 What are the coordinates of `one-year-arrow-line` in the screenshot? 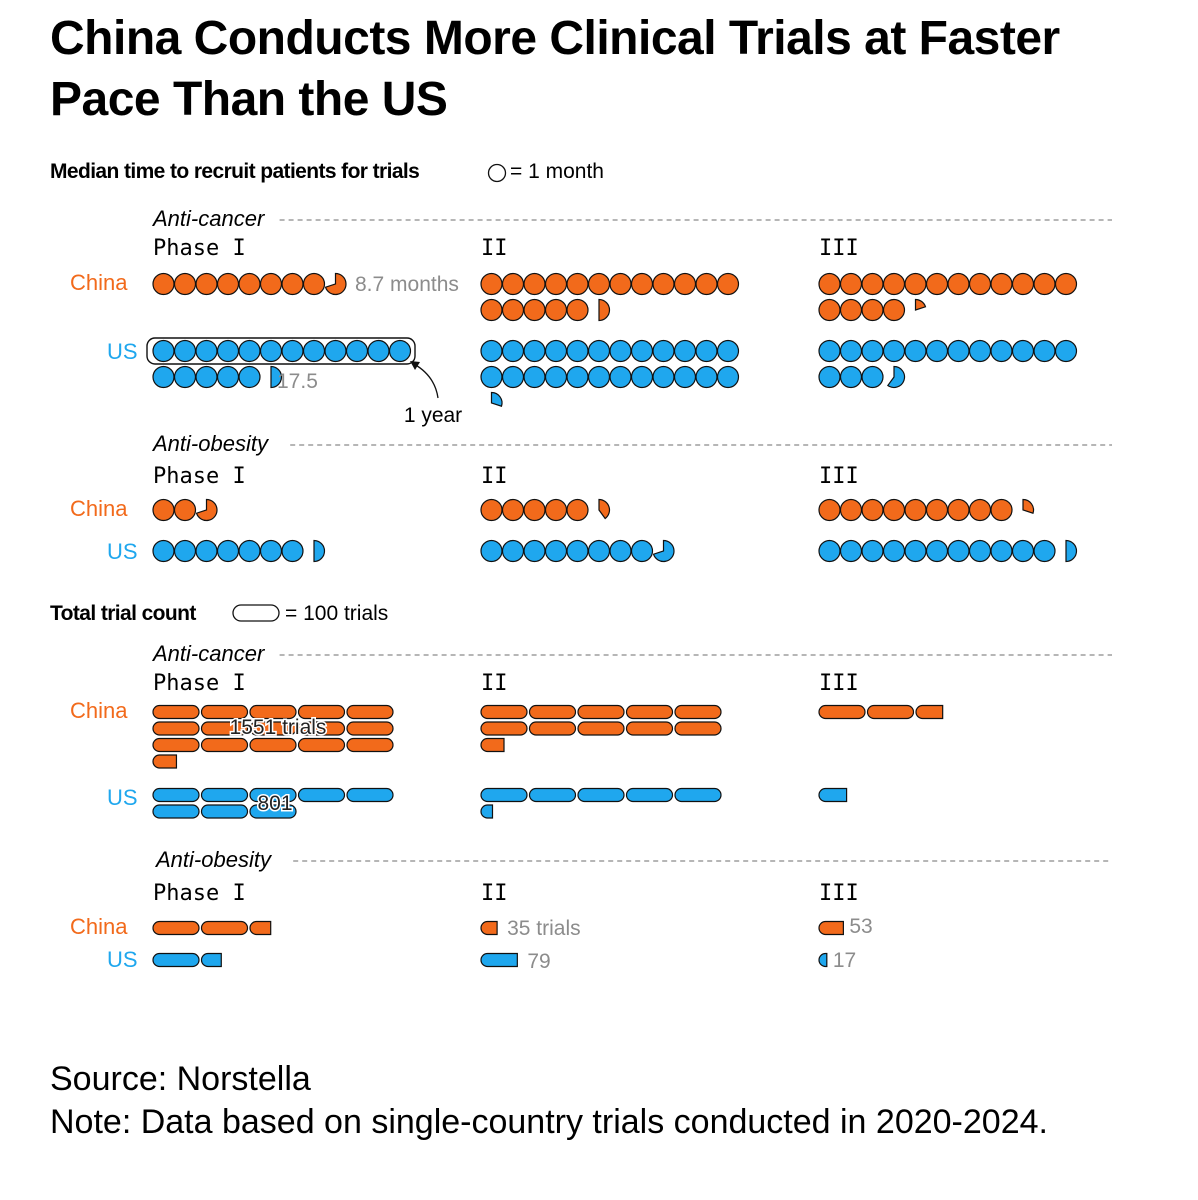 It's located at (426, 381).